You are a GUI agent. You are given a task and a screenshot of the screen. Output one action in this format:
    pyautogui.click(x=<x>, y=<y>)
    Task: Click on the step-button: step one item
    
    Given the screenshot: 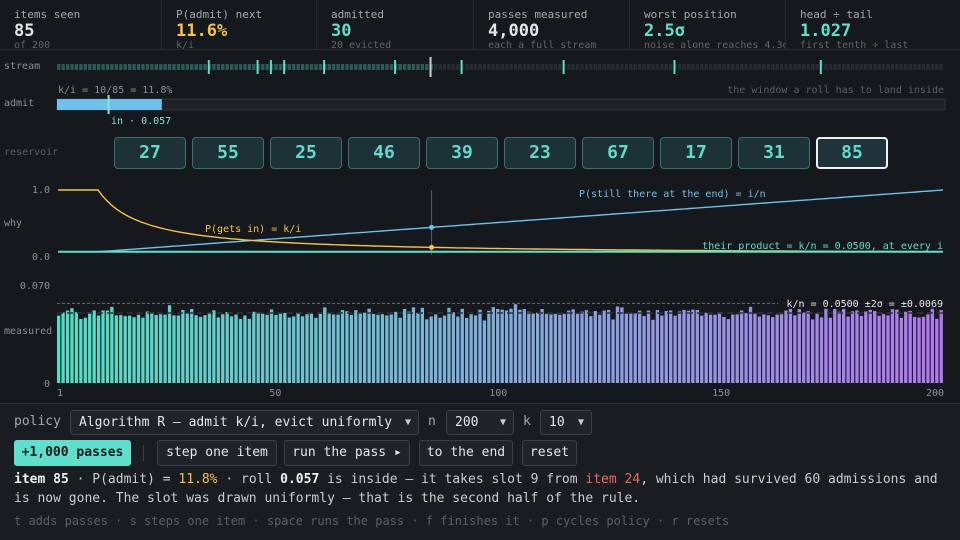 What is the action you would take?
    pyautogui.click(x=217, y=453)
    